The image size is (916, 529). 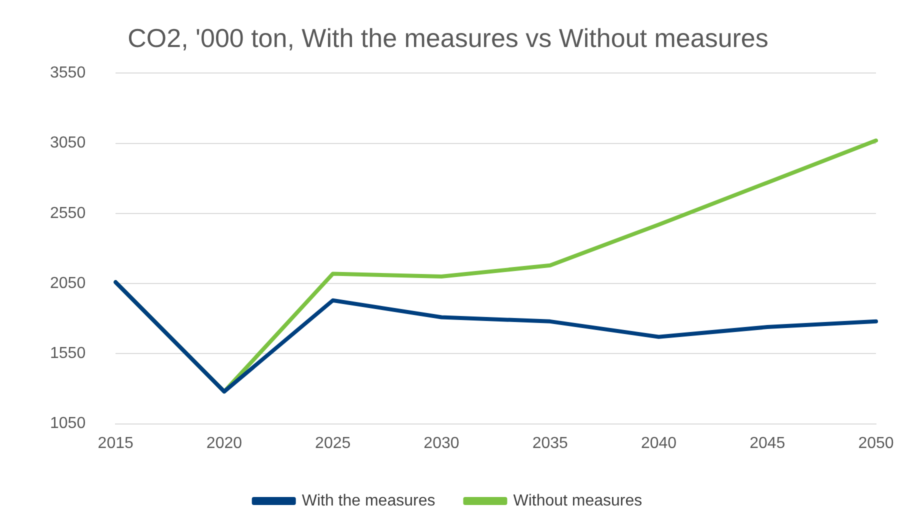 What do you see at coordinates (333, 443) in the screenshot?
I see `x-tick-label: 2025` at bounding box center [333, 443].